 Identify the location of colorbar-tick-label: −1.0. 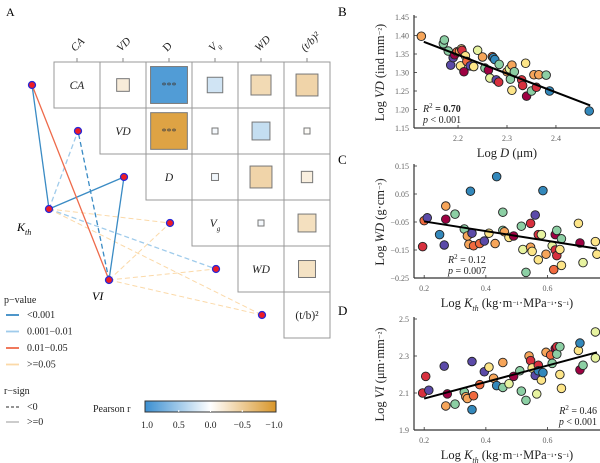
(273, 426).